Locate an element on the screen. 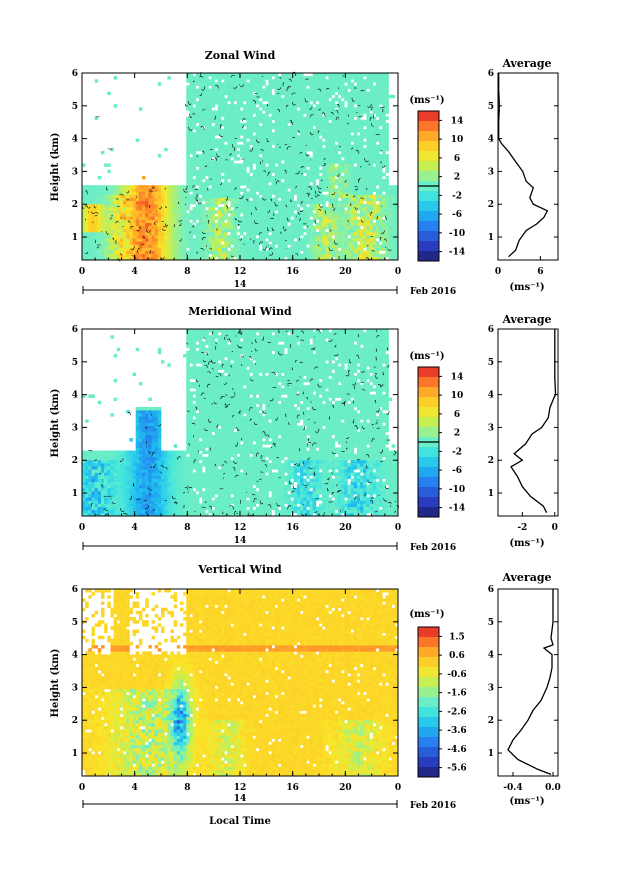 The height and width of the screenshot is (873, 618). colorbar-swatch is located at coordinates (428, 116).